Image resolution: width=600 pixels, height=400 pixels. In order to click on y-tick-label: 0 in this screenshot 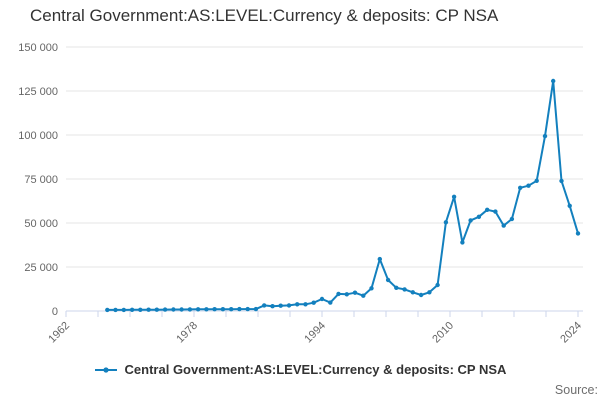, I will do `click(55, 312)`.